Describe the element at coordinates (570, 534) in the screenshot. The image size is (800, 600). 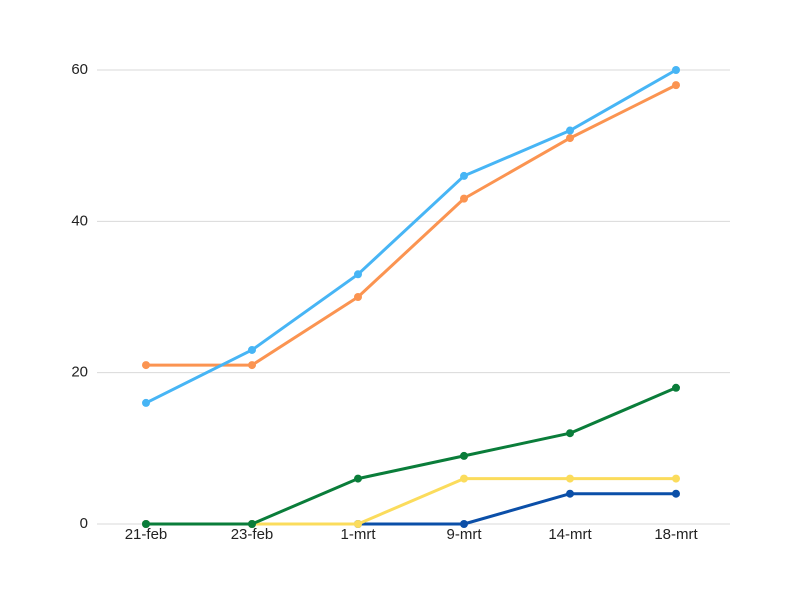
I see `x-tick-label: 14-mrt` at that location.